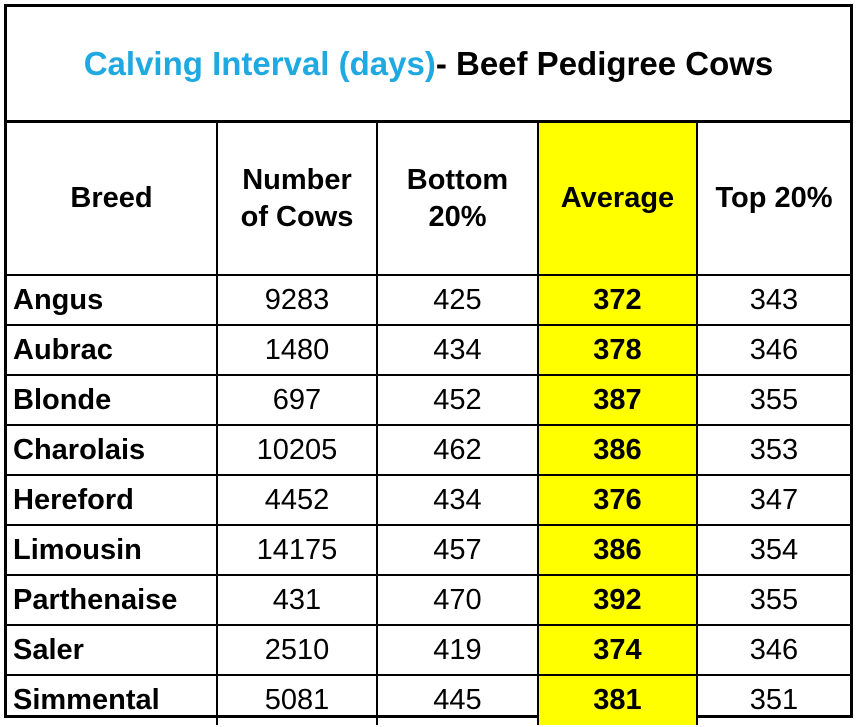  Describe the element at coordinates (457, 180) in the screenshot. I see `header-bottom-20-line1: Bottom` at that location.